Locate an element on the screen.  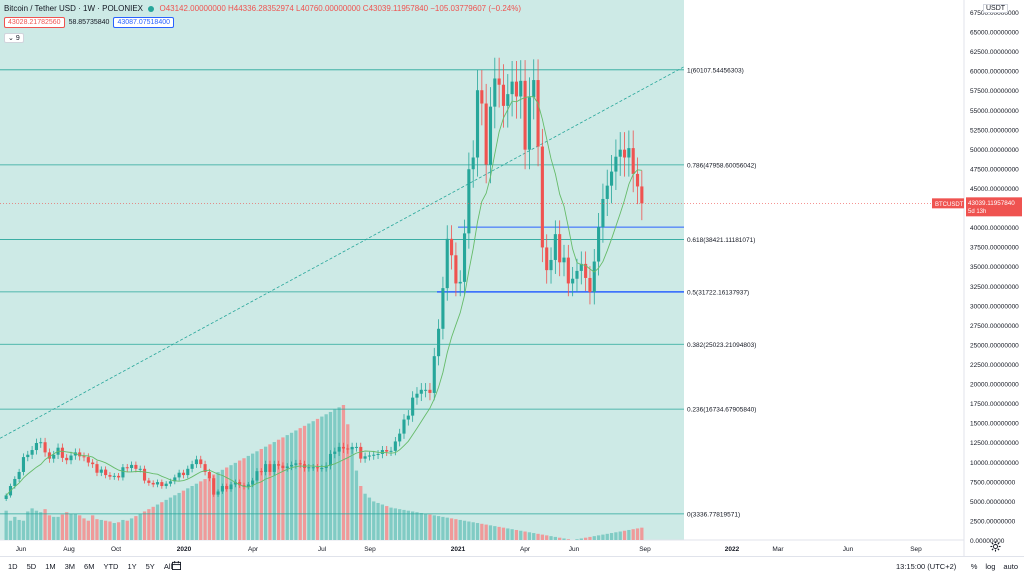
range-6m: 6M is located at coordinates (89, 566).